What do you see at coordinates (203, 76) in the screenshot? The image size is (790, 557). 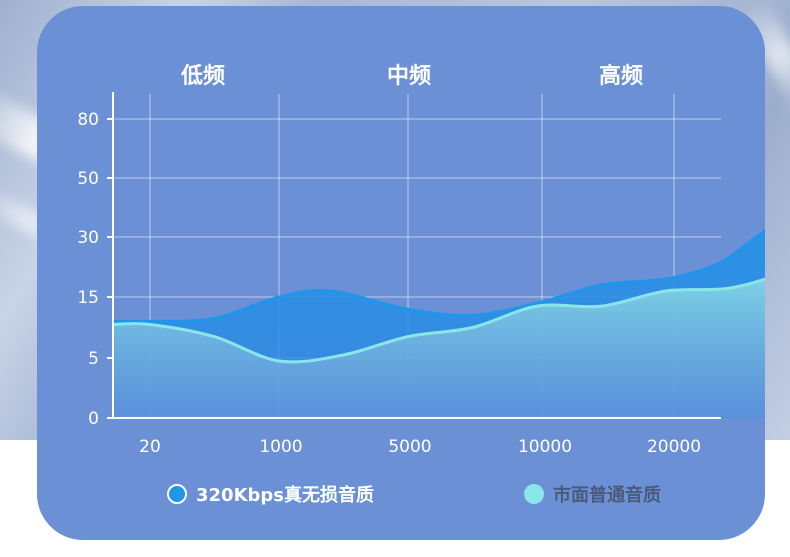 I see `band-label-low: 低频` at bounding box center [203, 76].